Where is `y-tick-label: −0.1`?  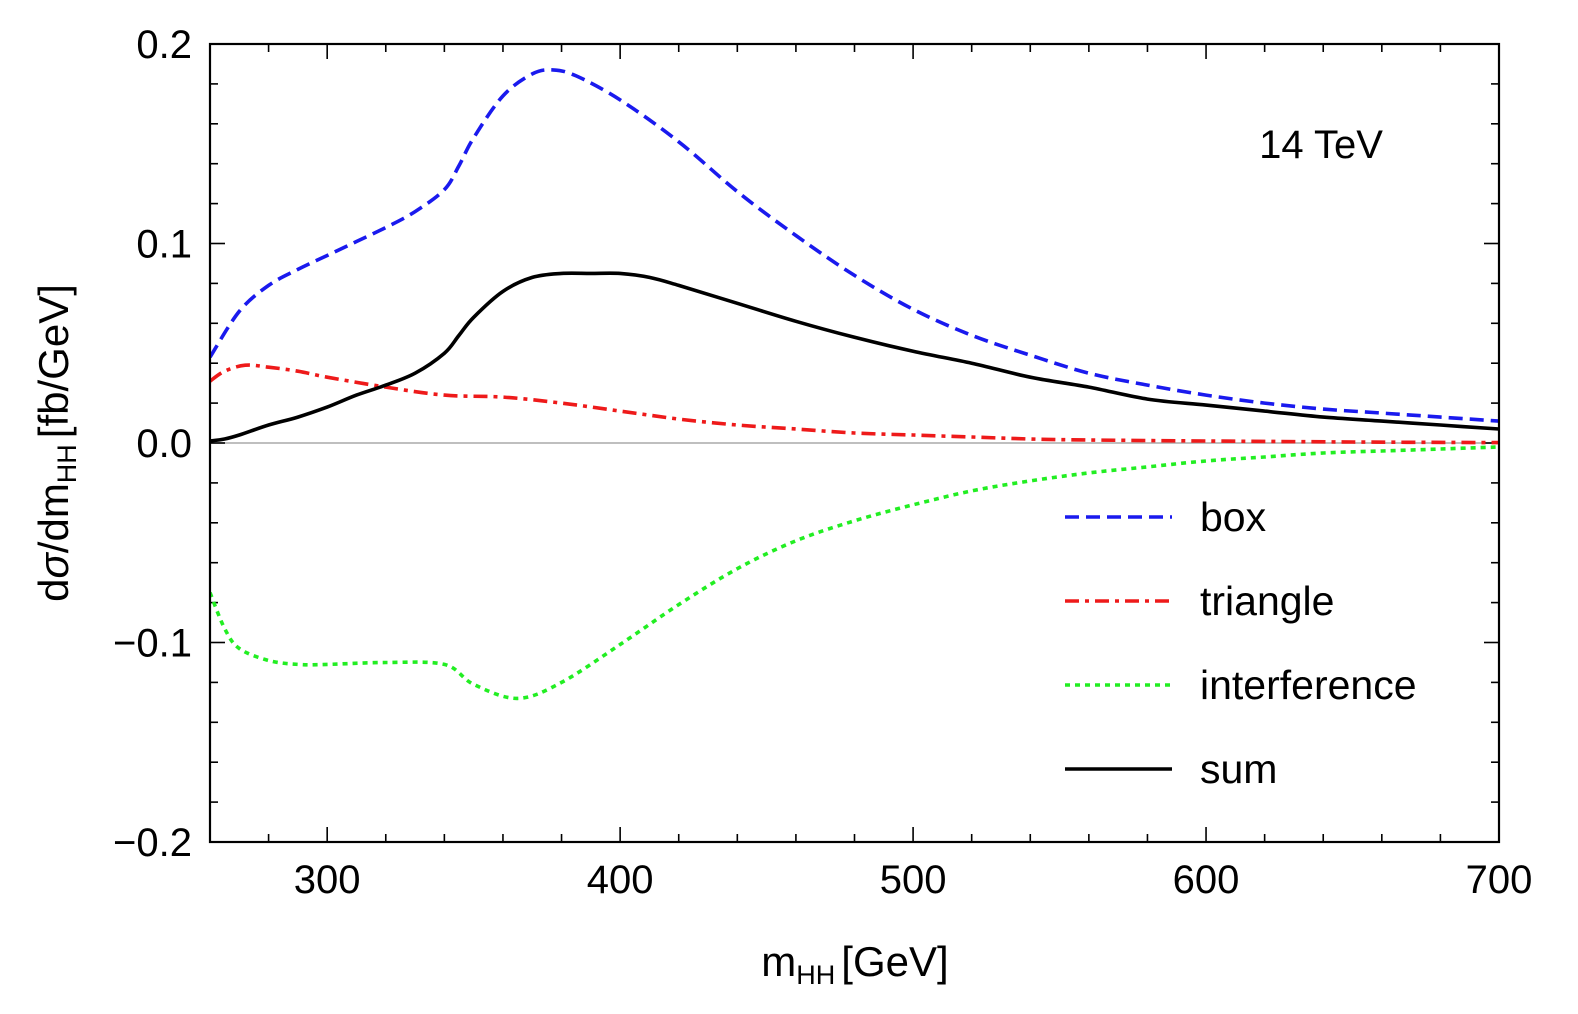 y-tick-label: −0.1 is located at coordinates (152, 644).